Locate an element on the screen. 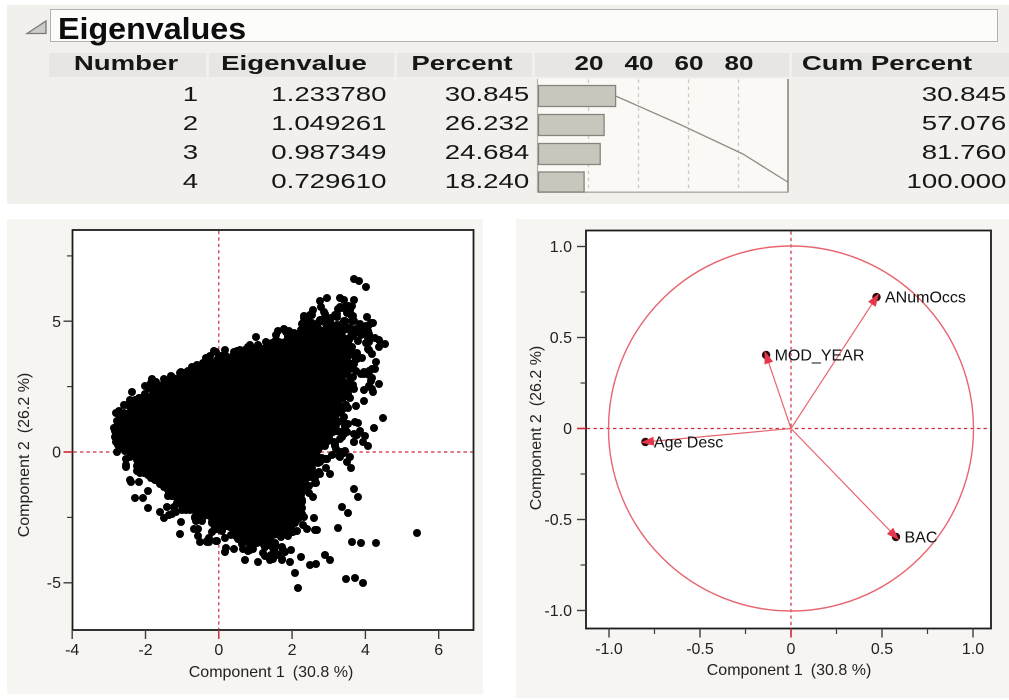 Image resolution: width=1009 pixels, height=700 pixels. svg-text: MOD_YEAR is located at coordinates (820, 356).